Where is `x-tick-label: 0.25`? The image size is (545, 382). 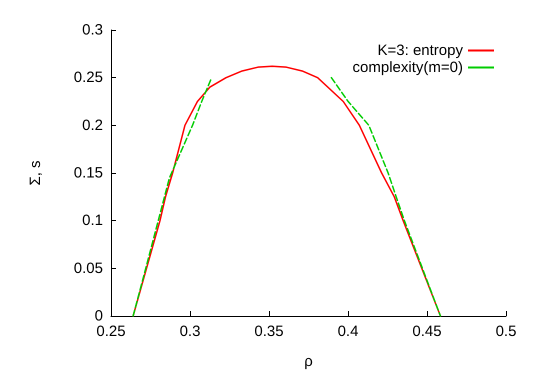 x-tick-label: 0.25 is located at coordinates (111, 331).